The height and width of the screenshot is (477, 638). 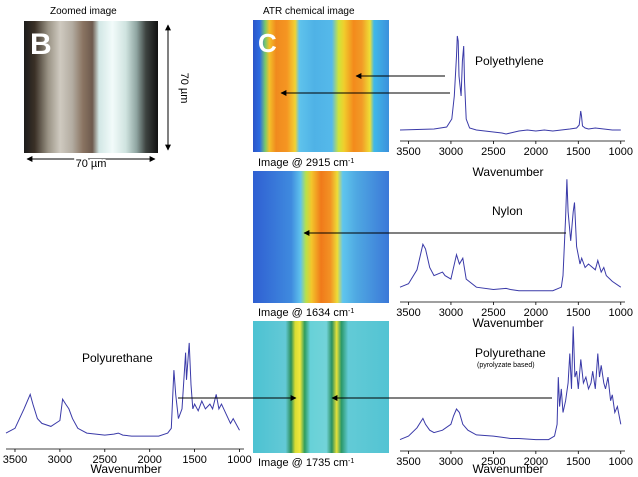 What do you see at coordinates (184, 88) in the screenshot?
I see `height-scale-label: 70 µm` at bounding box center [184, 88].